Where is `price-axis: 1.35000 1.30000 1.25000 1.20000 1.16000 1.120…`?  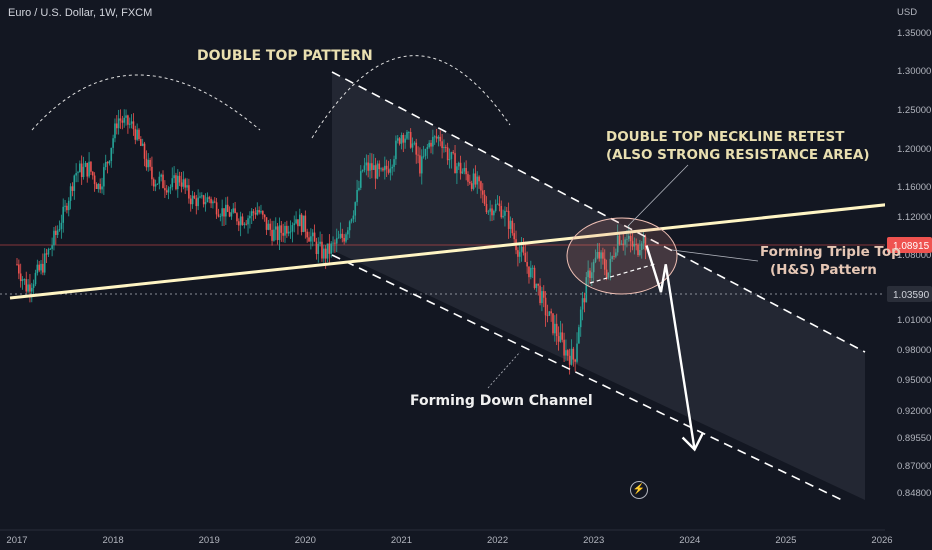
price-axis: 1.35000 1.30000 1.25000 1.20000 1.16000 1.120… is located at coordinates (914, 263).